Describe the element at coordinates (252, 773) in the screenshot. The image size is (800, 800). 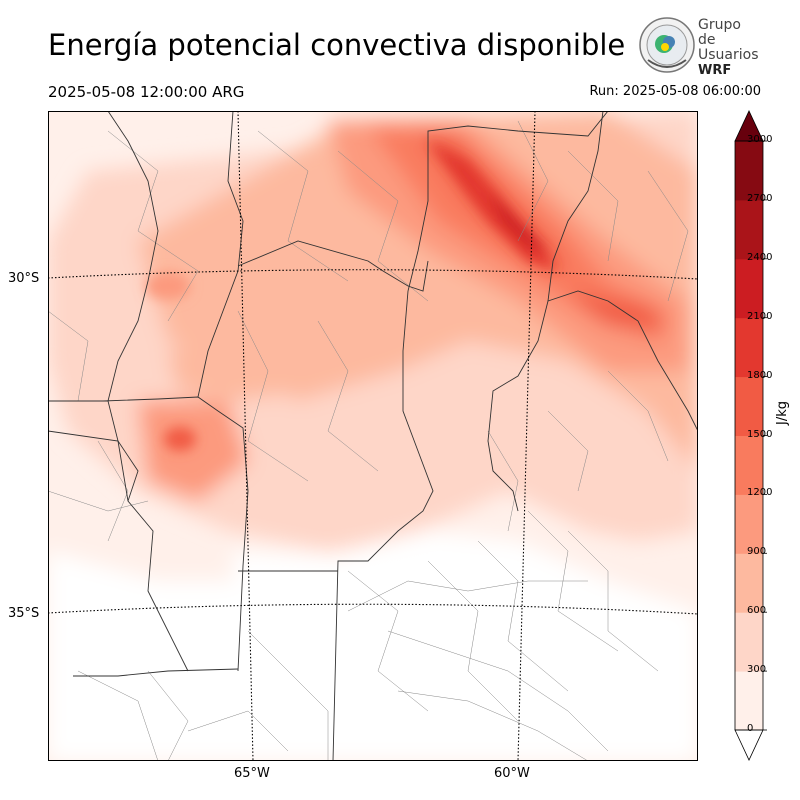
I see `lon-label-65w: 65°W` at that location.